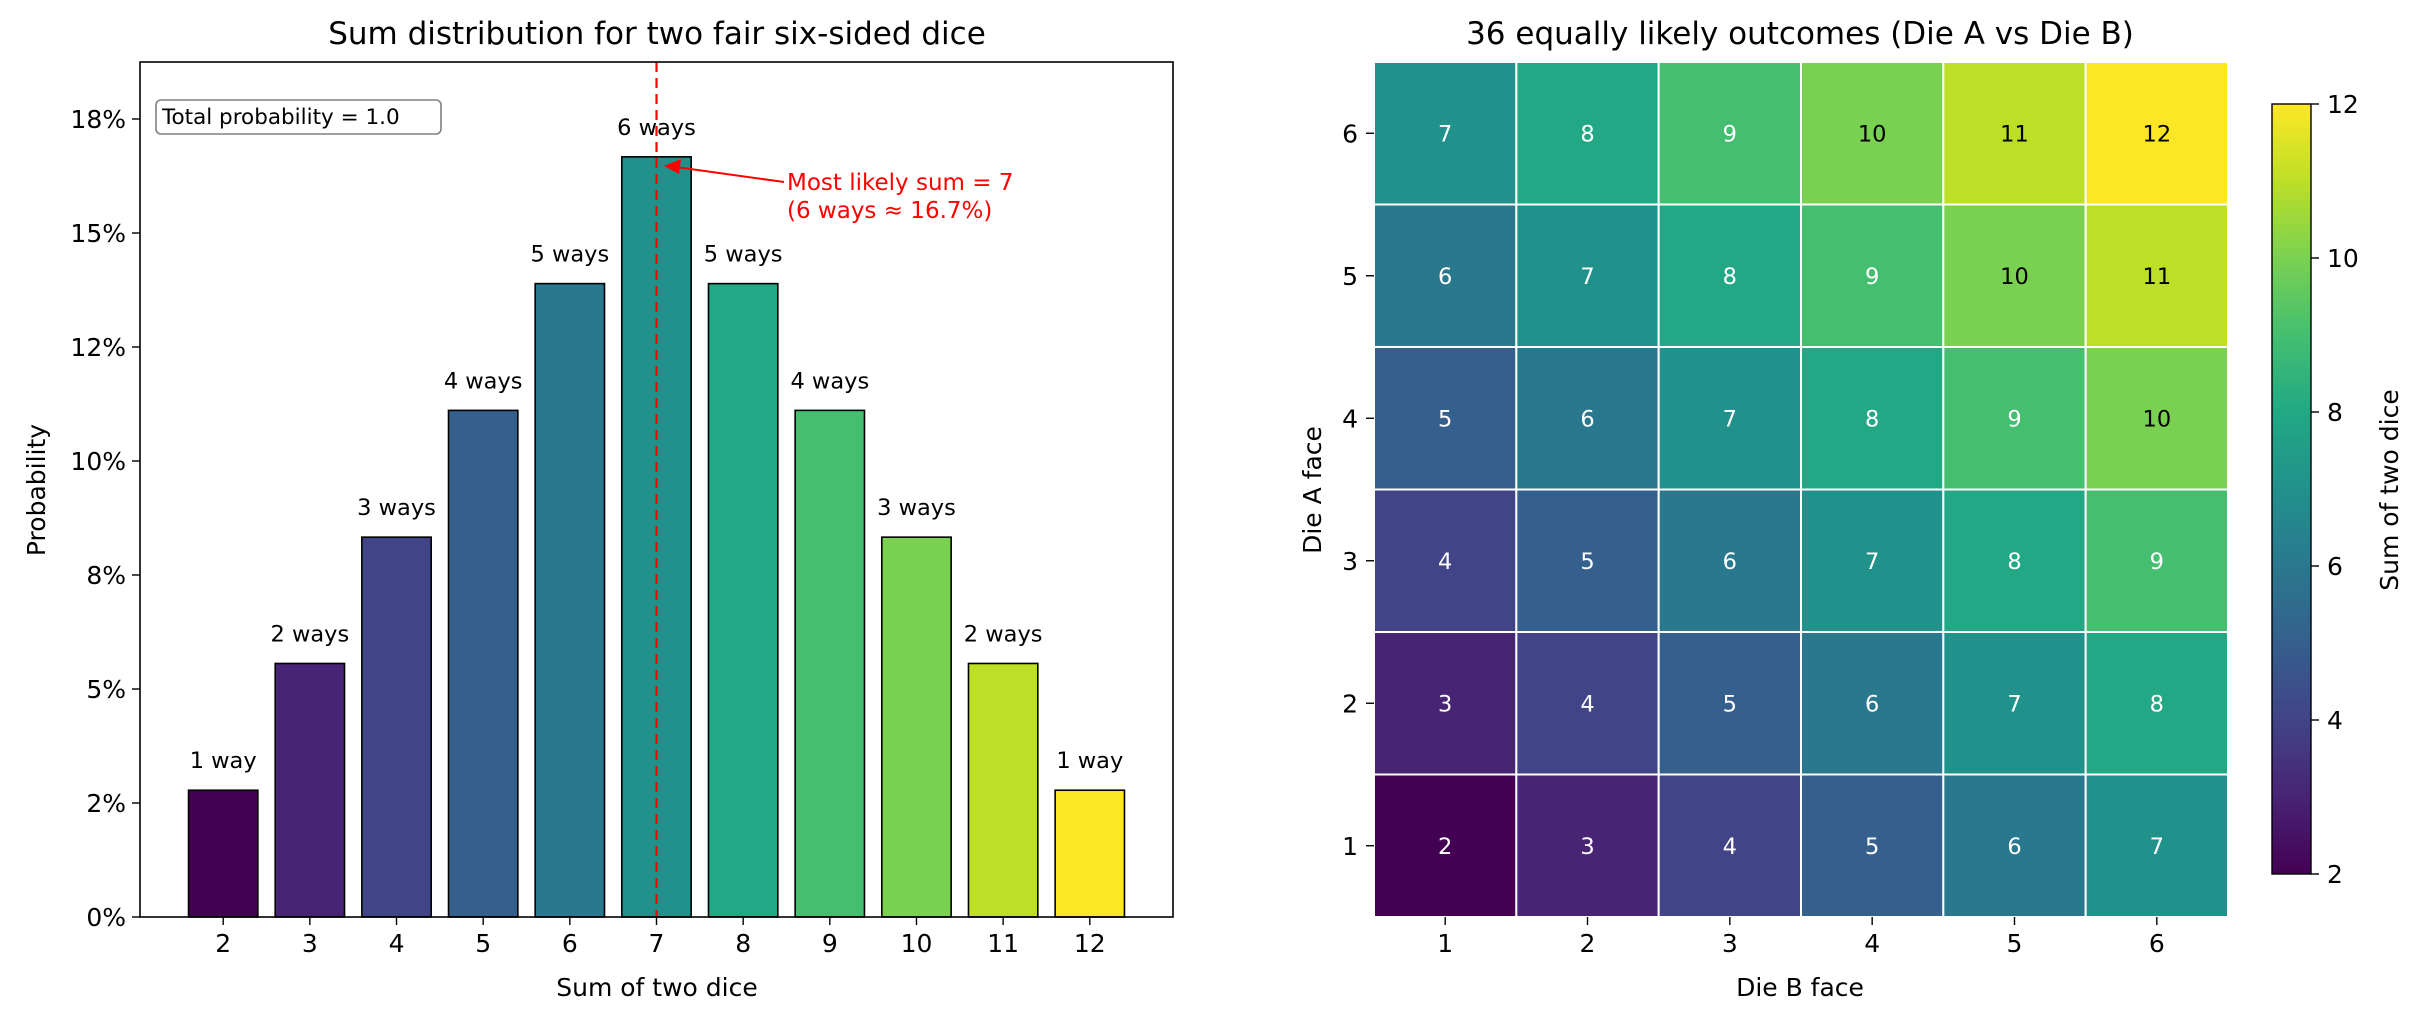 This screenshot has width=2422, height=1023. Describe the element at coordinates (2335, 720) in the screenshot. I see `colorbar-tick-label: 4` at that location.